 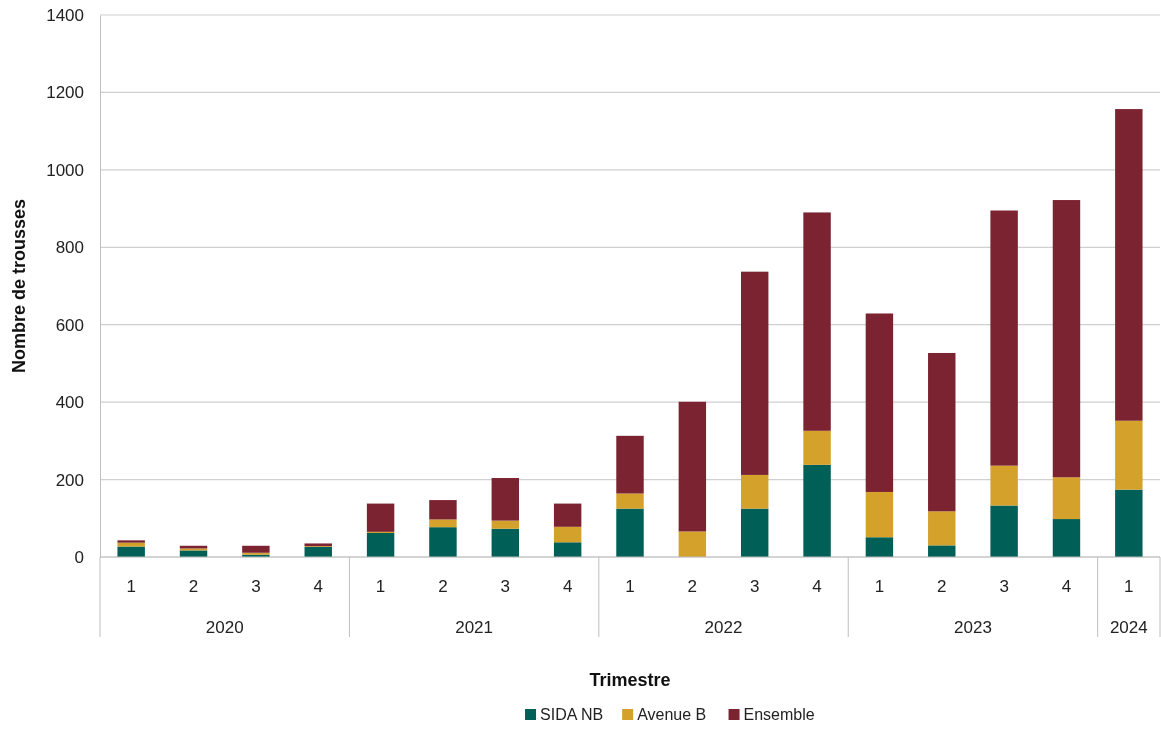 What do you see at coordinates (69, 403) in the screenshot?
I see `y-tick-label: 400` at bounding box center [69, 403].